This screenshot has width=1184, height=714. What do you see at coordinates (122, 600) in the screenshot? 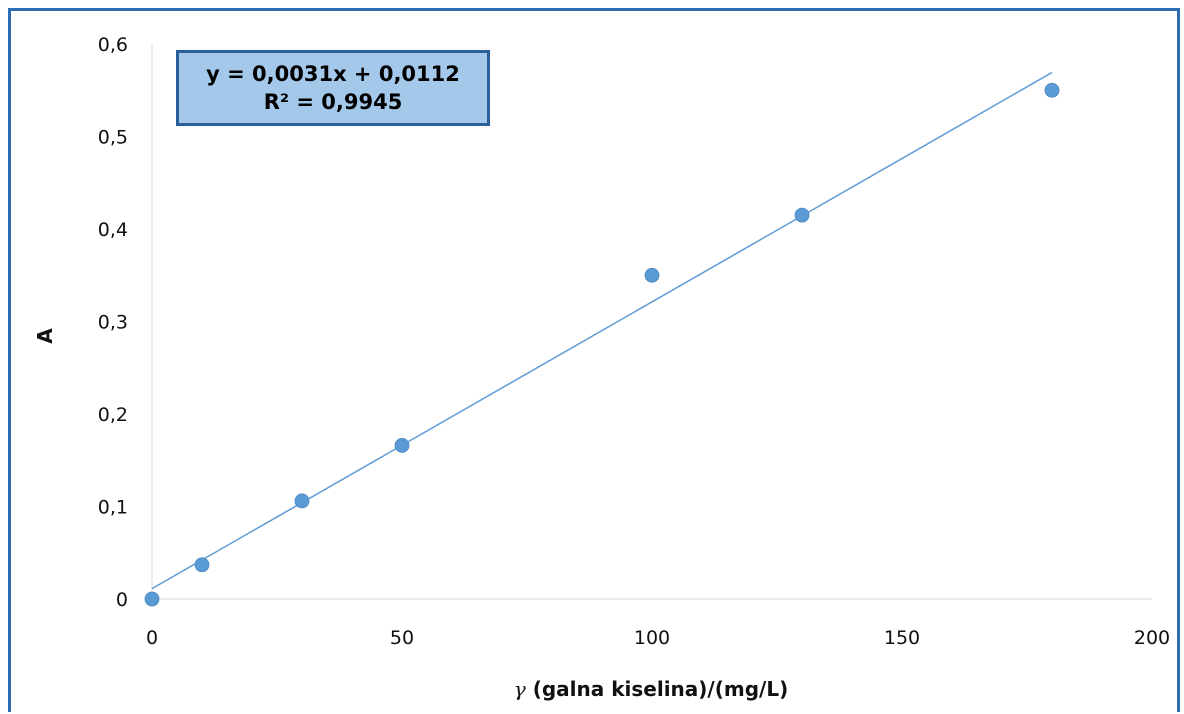
I see `y-tick-label: 0` at bounding box center [122, 600].